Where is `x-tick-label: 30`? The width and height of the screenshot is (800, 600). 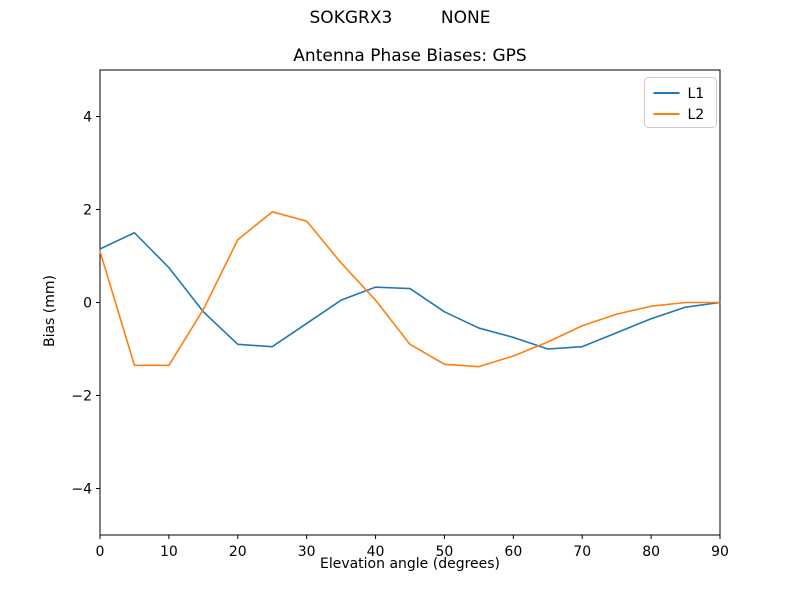
x-tick-label: 30 is located at coordinates (307, 552).